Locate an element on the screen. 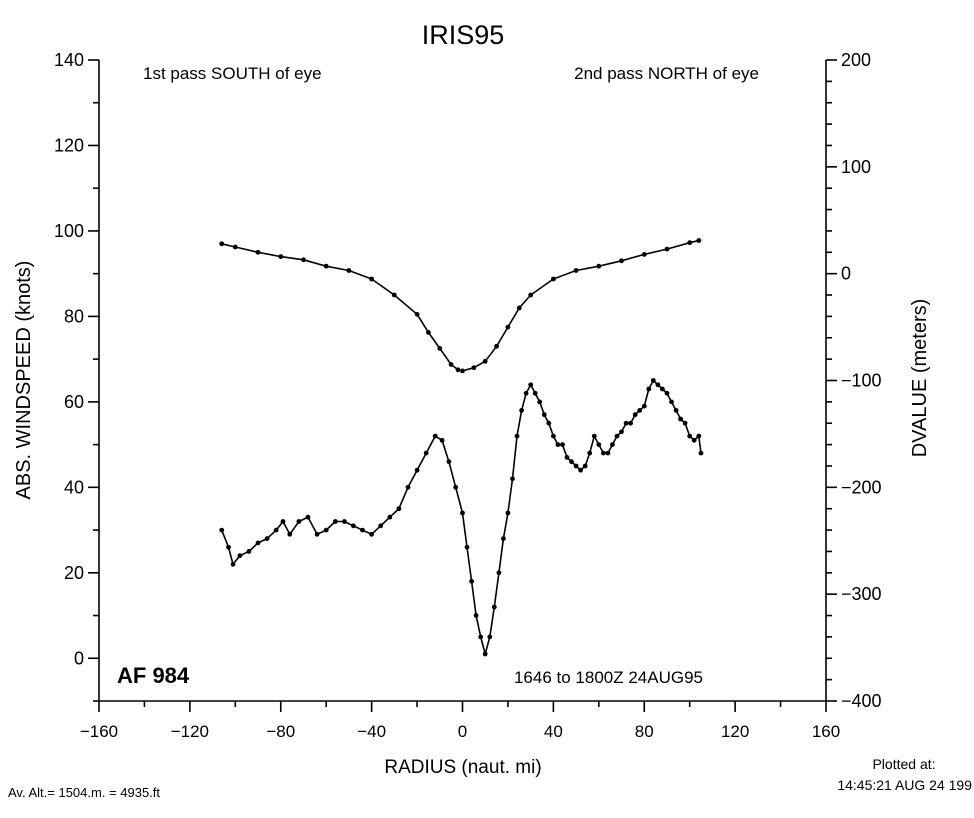 The image size is (974, 818). series-dvalue is located at coordinates (460, 306).